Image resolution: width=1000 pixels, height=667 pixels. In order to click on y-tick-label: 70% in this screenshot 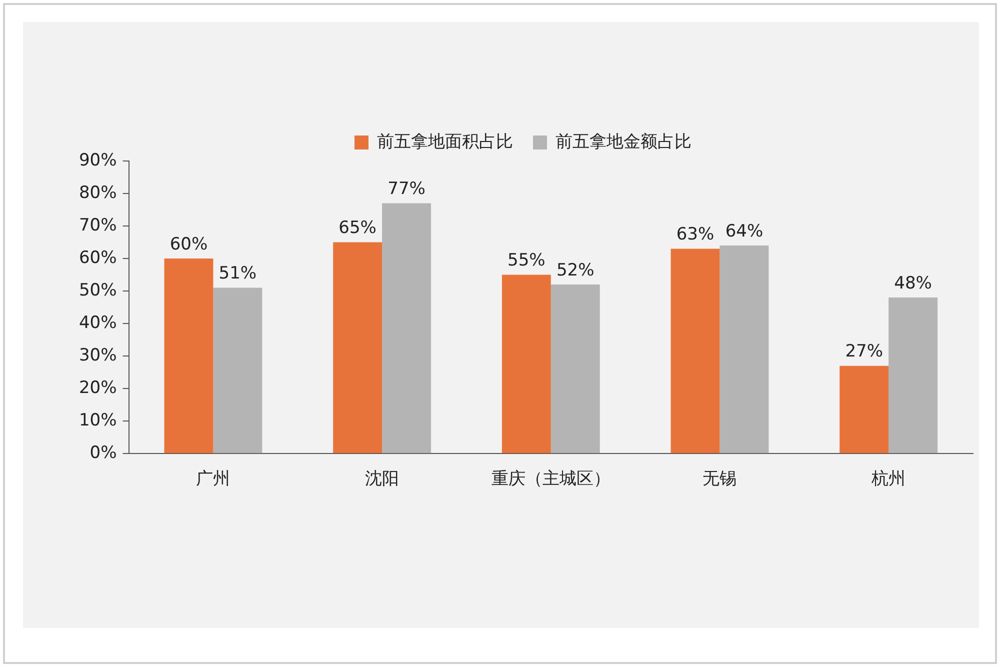, I will do `click(97, 225)`.